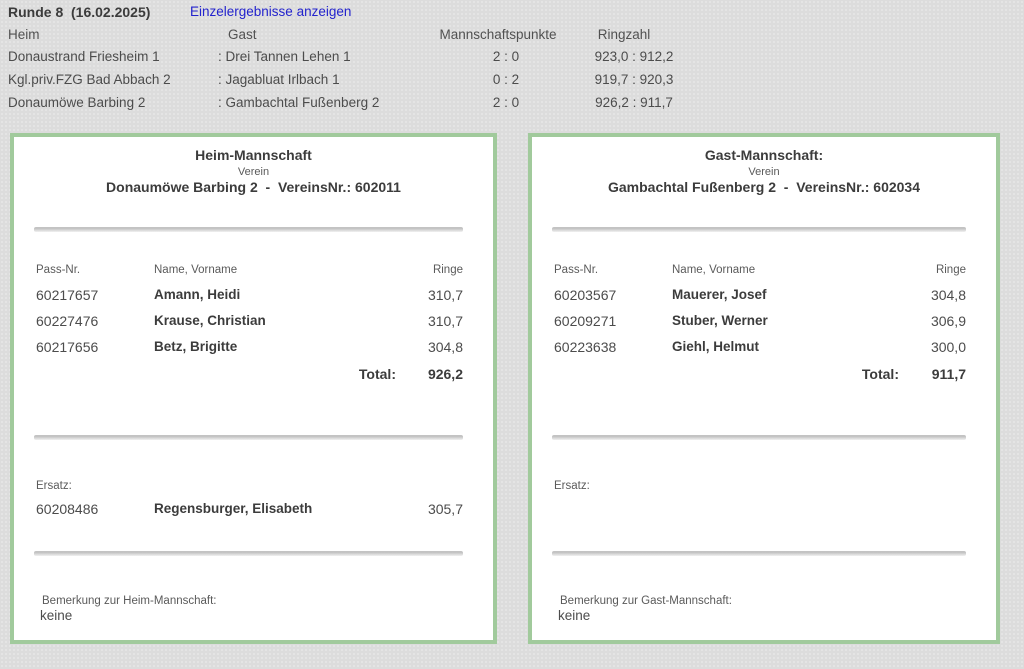 The height and width of the screenshot is (669, 1024). I want to click on player-pass: 60203567, so click(585, 295).